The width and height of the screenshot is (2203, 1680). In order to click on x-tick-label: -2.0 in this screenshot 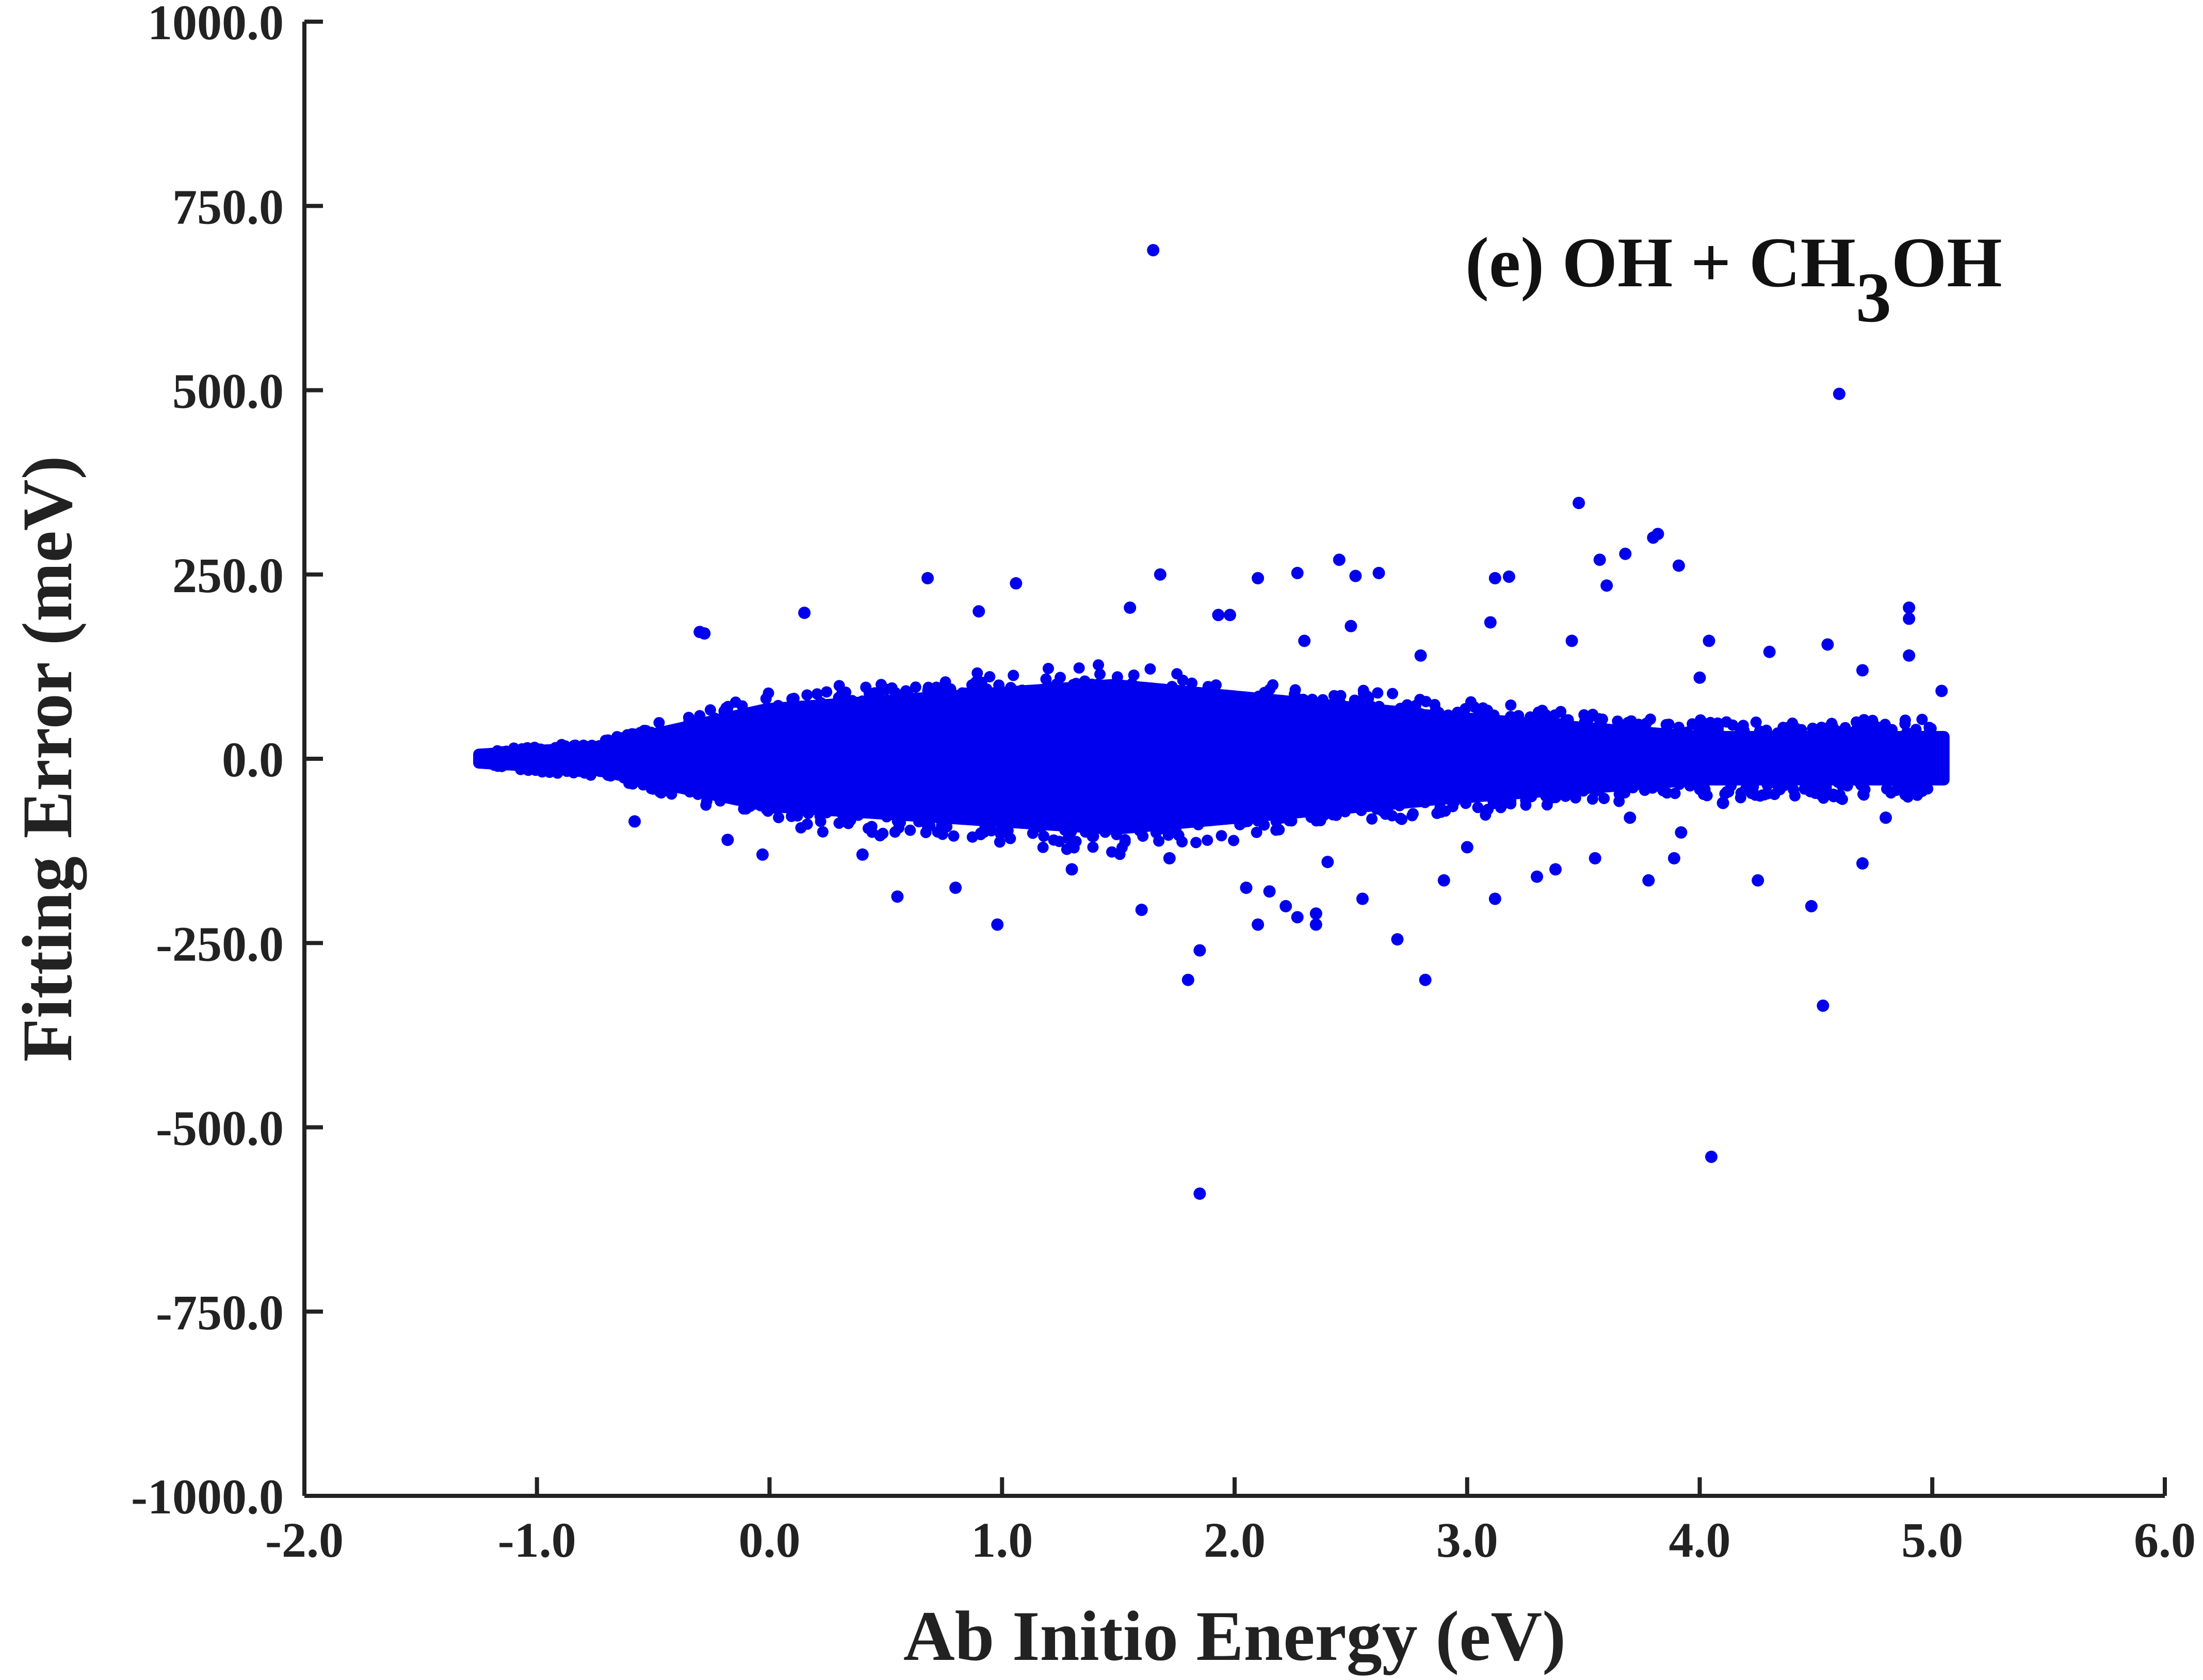, I will do `click(305, 1540)`.